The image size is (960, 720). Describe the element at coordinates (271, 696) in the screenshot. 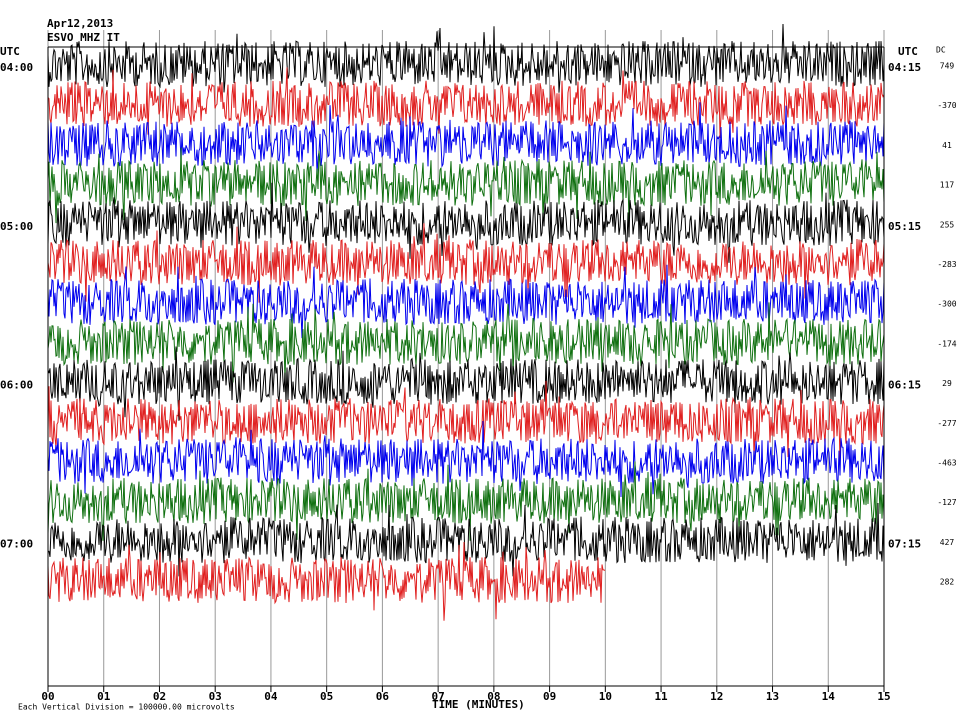

I see `x-tick-label: 04` at that location.